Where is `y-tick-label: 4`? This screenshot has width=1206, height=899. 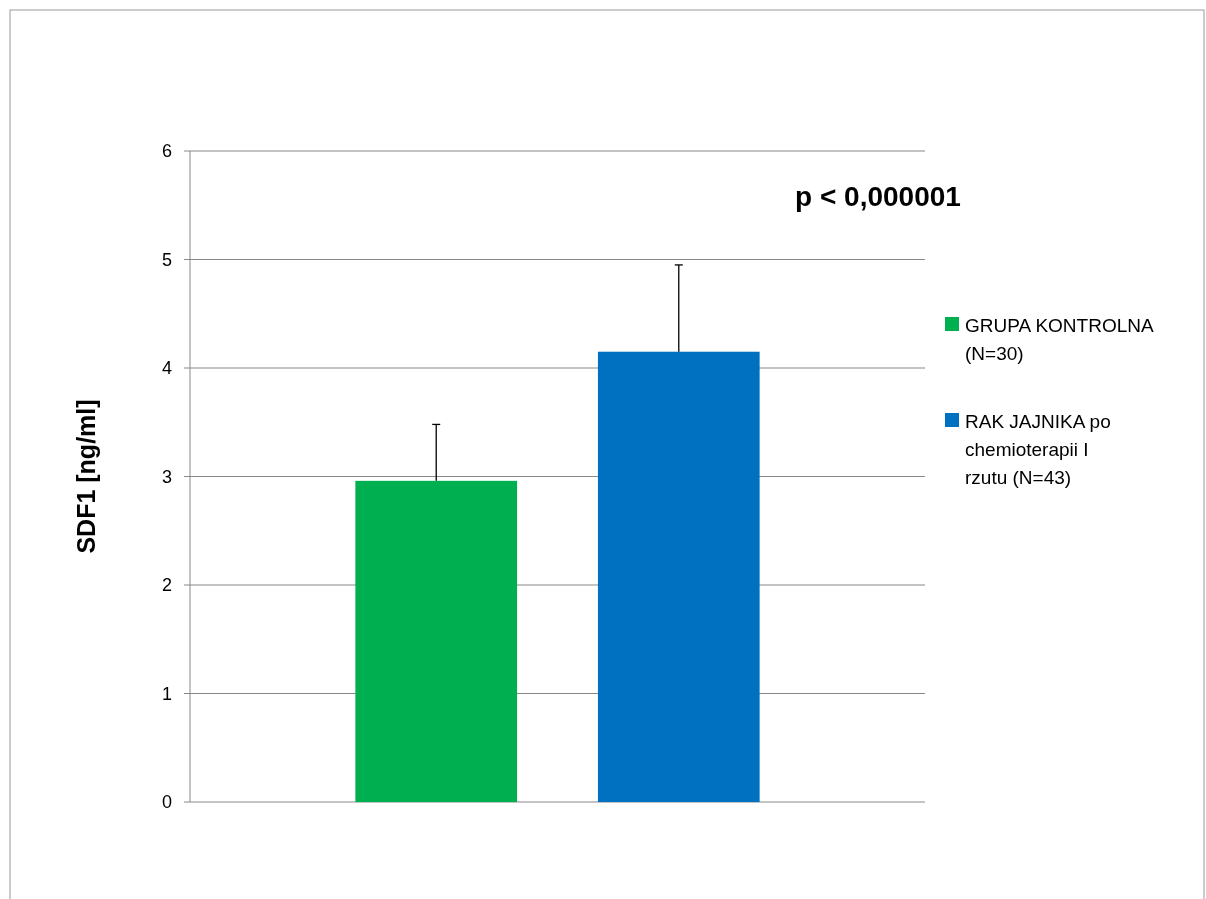
y-tick-label: 4 is located at coordinates (166, 368).